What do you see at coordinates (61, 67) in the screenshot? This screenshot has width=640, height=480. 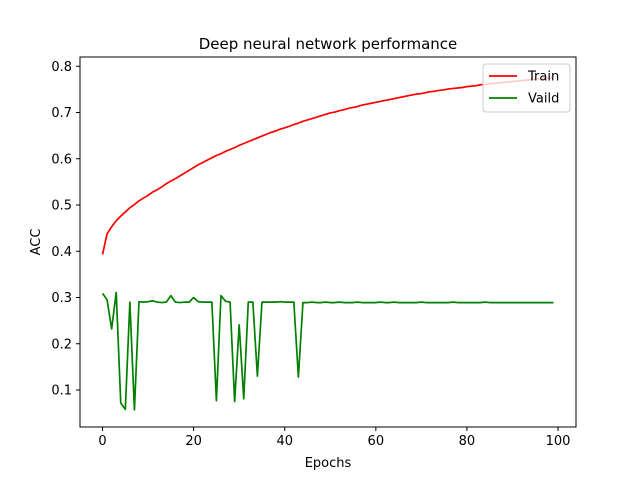 I see `y-tick-label: 0.8` at bounding box center [61, 67].